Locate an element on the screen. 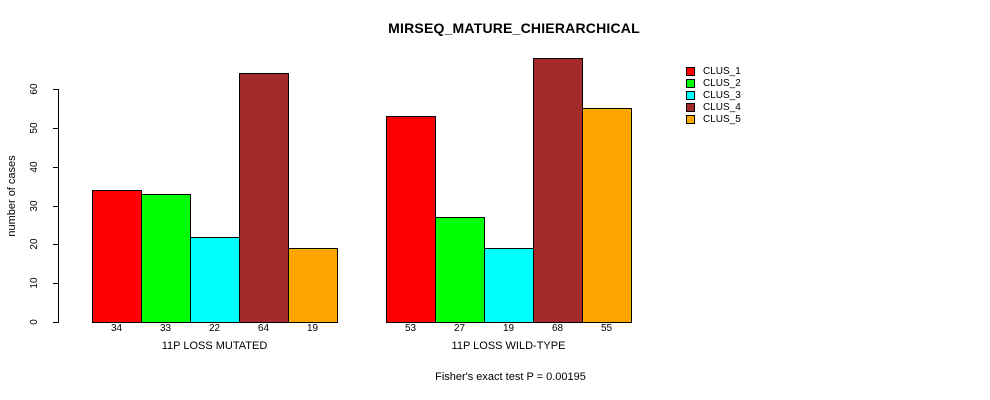  bar-clus_5-group1 is located at coordinates (313, 285).